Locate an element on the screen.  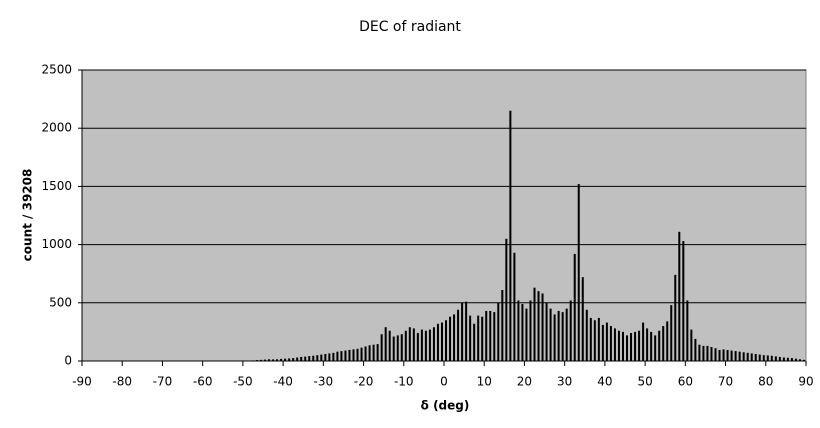
y-tick-label: 0 is located at coordinates (68, 361).